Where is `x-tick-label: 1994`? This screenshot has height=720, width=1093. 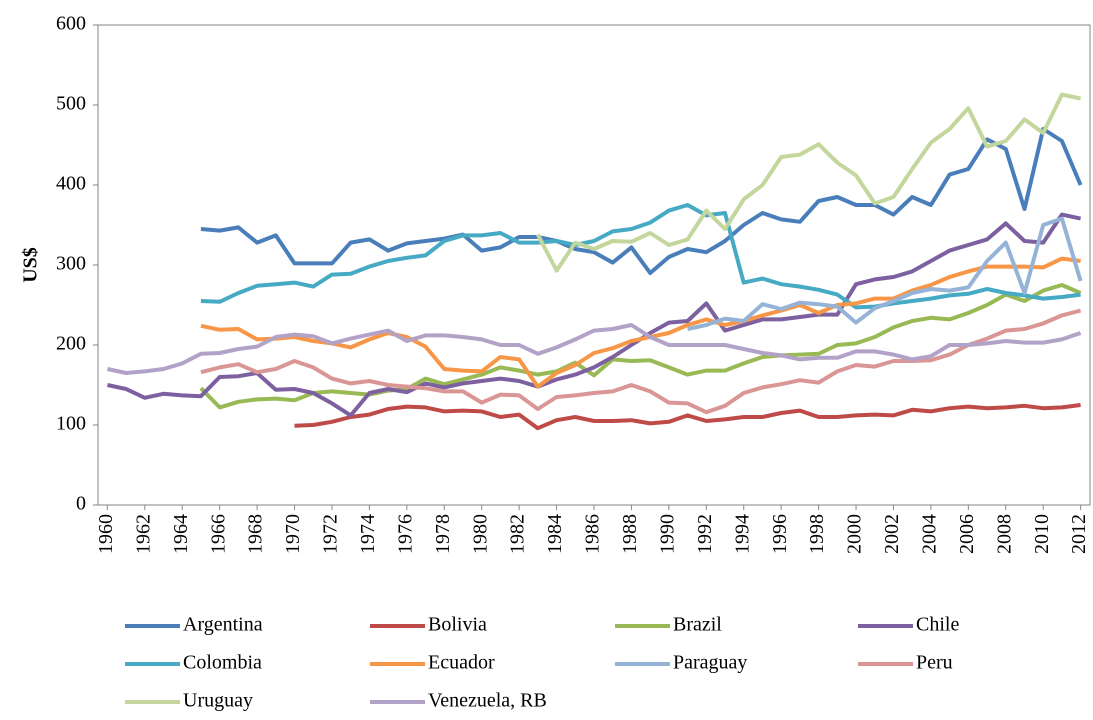 x-tick-label: 1994 is located at coordinates (742, 534).